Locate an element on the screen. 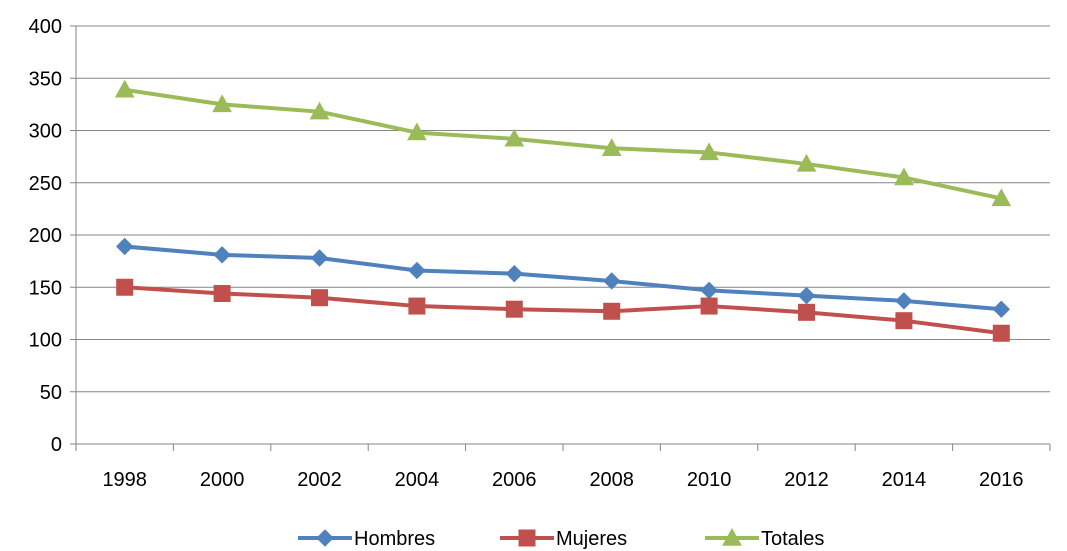 The image size is (1067, 551). legend-label-totales: Totales is located at coordinates (792, 539).